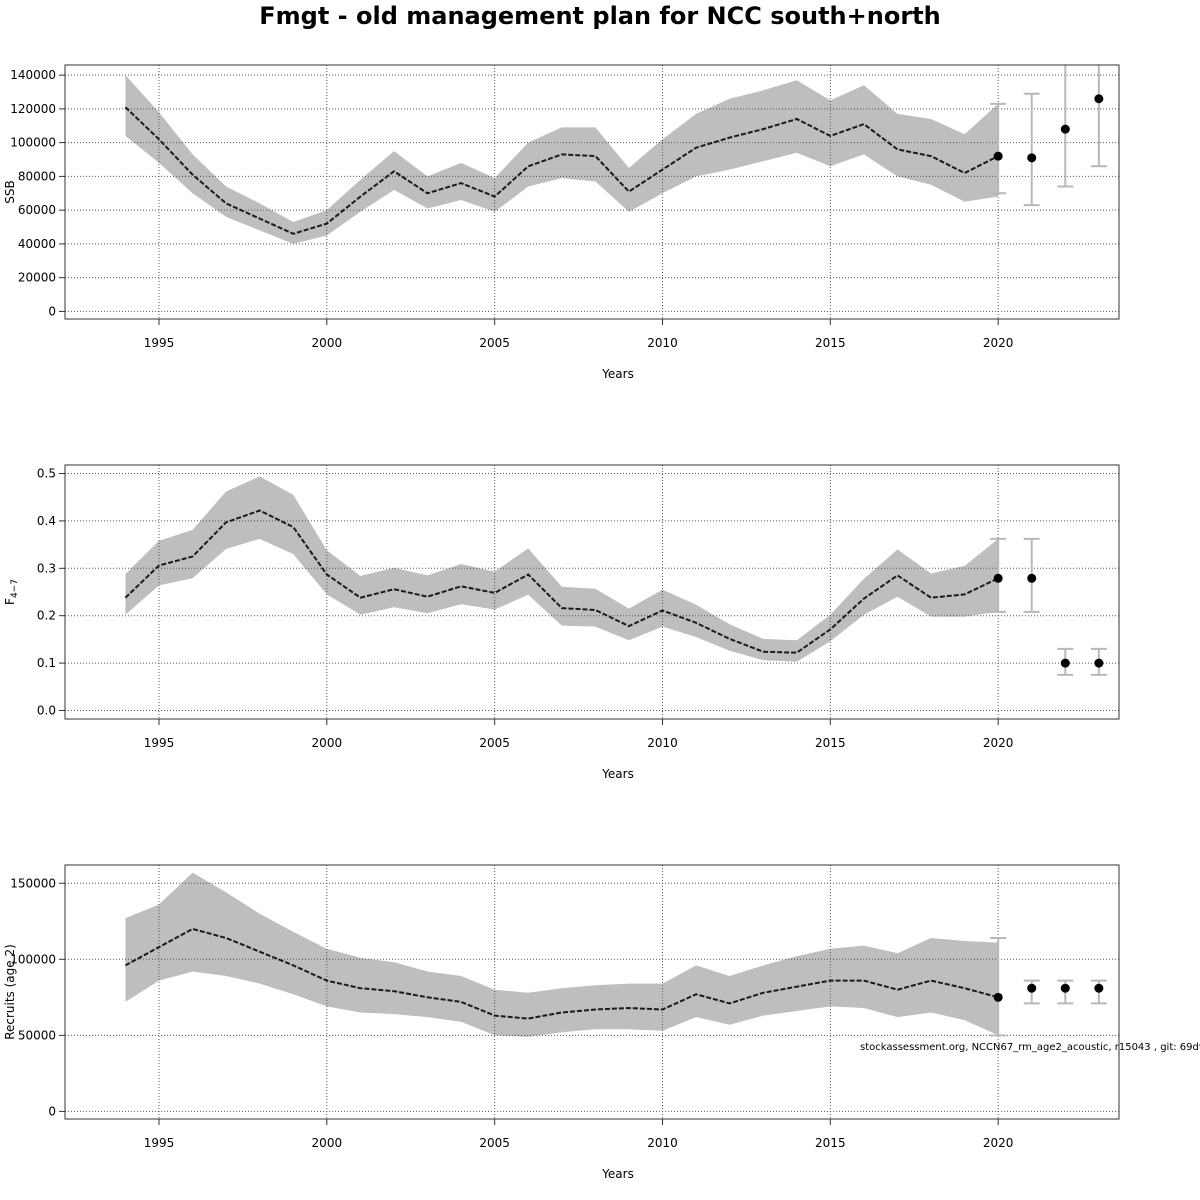  I want to click on y-tick-label: 80000, so click(37, 176).